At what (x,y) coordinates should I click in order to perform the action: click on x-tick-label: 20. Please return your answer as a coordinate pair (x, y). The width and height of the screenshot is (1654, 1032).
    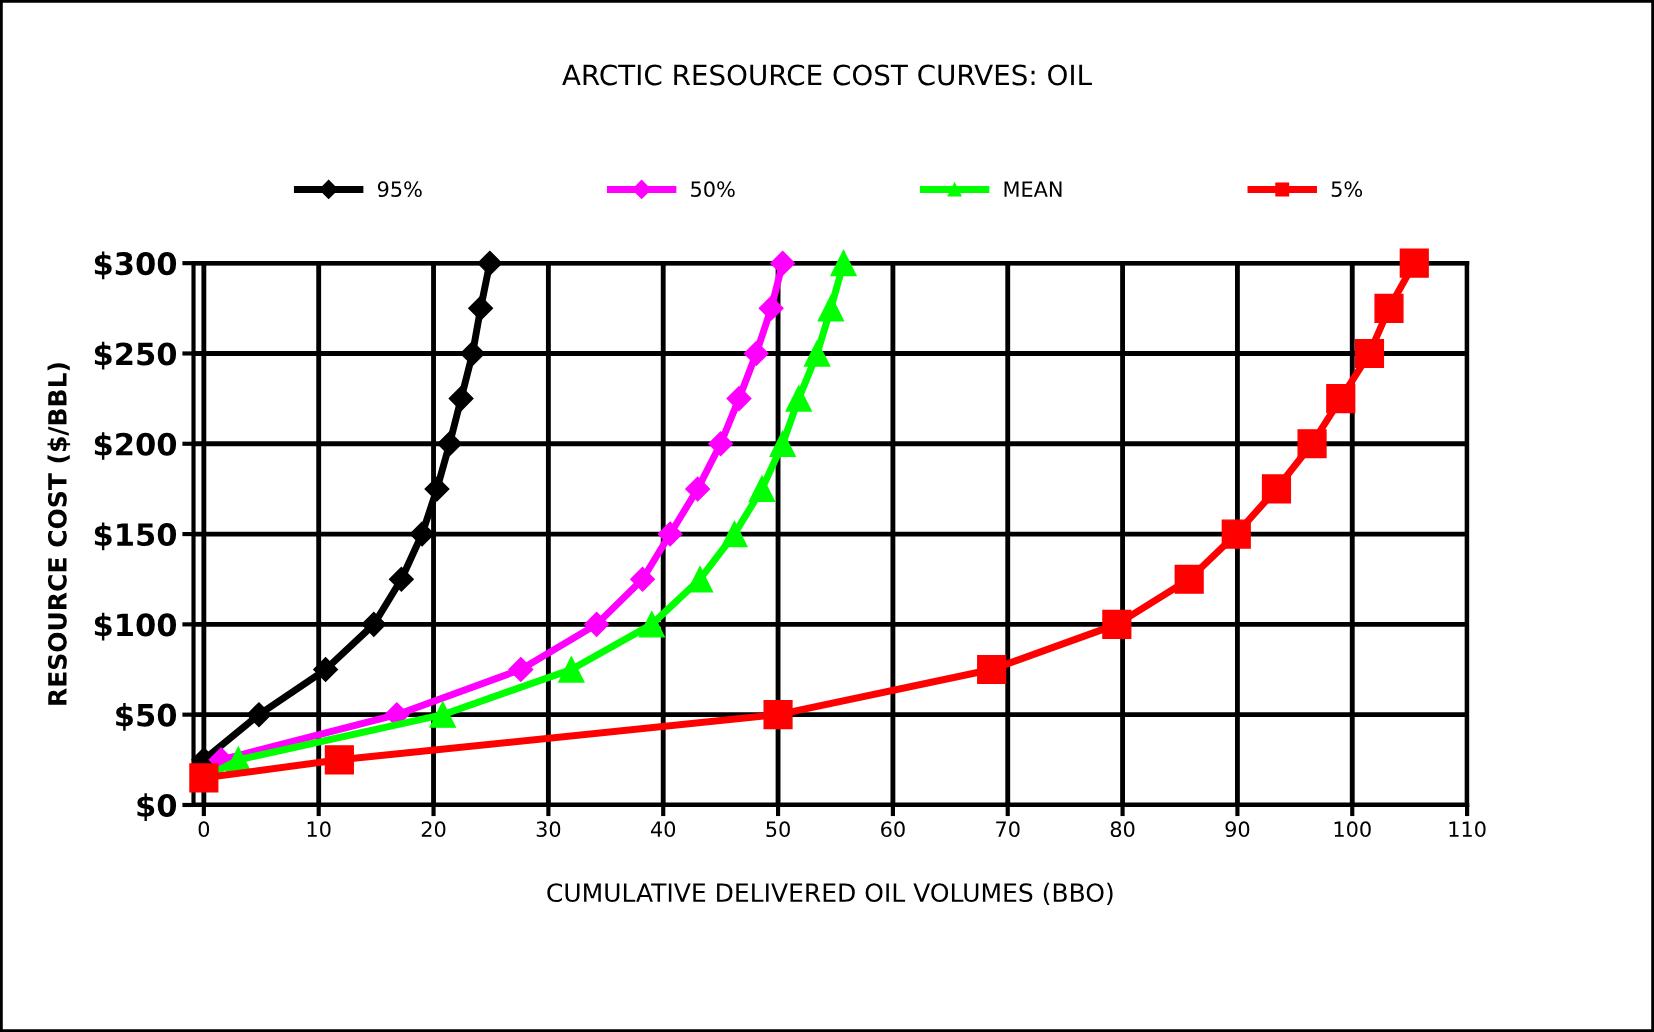
    Looking at the image, I should click on (433, 829).